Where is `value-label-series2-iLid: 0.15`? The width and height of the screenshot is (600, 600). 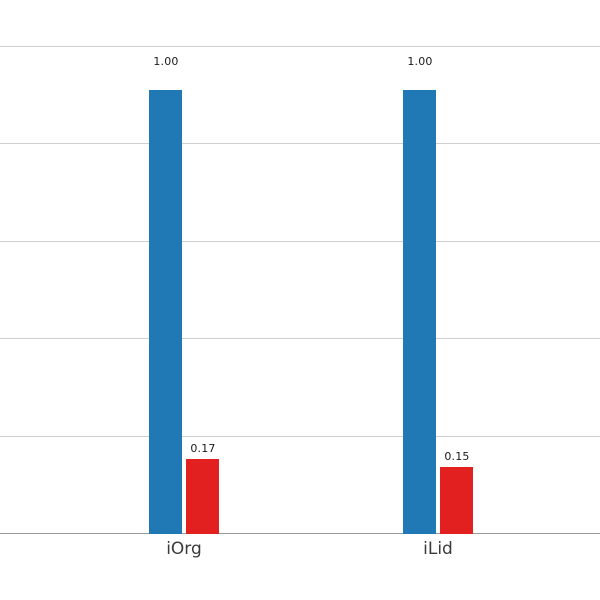
value-label-series2-iLid: 0.15 is located at coordinates (457, 456).